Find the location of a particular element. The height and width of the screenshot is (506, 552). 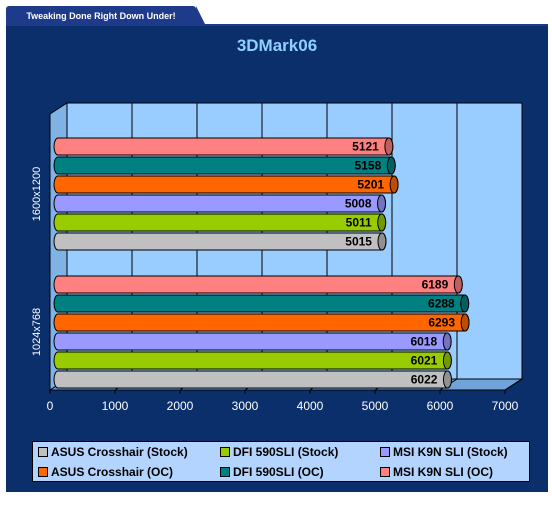

bar: 6293 is located at coordinates (261, 322).